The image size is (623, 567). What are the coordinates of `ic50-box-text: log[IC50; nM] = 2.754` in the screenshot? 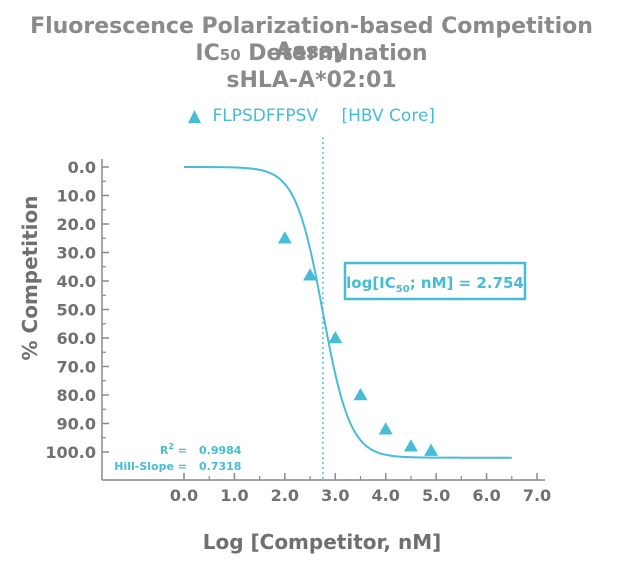 It's located at (435, 284).